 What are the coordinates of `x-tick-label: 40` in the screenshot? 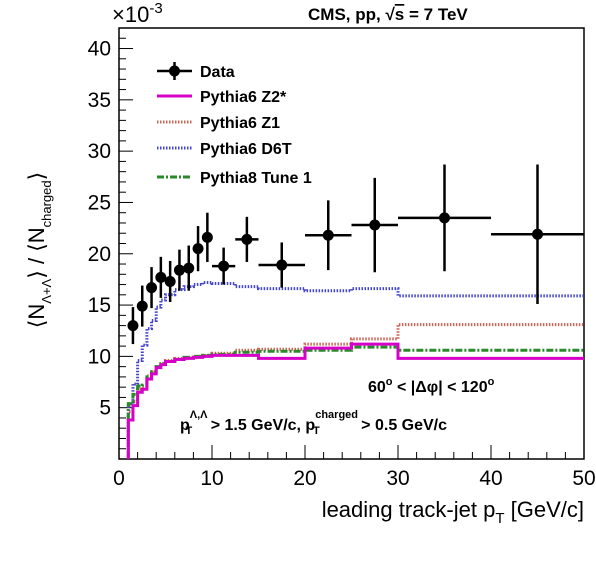 It's located at (490, 478).